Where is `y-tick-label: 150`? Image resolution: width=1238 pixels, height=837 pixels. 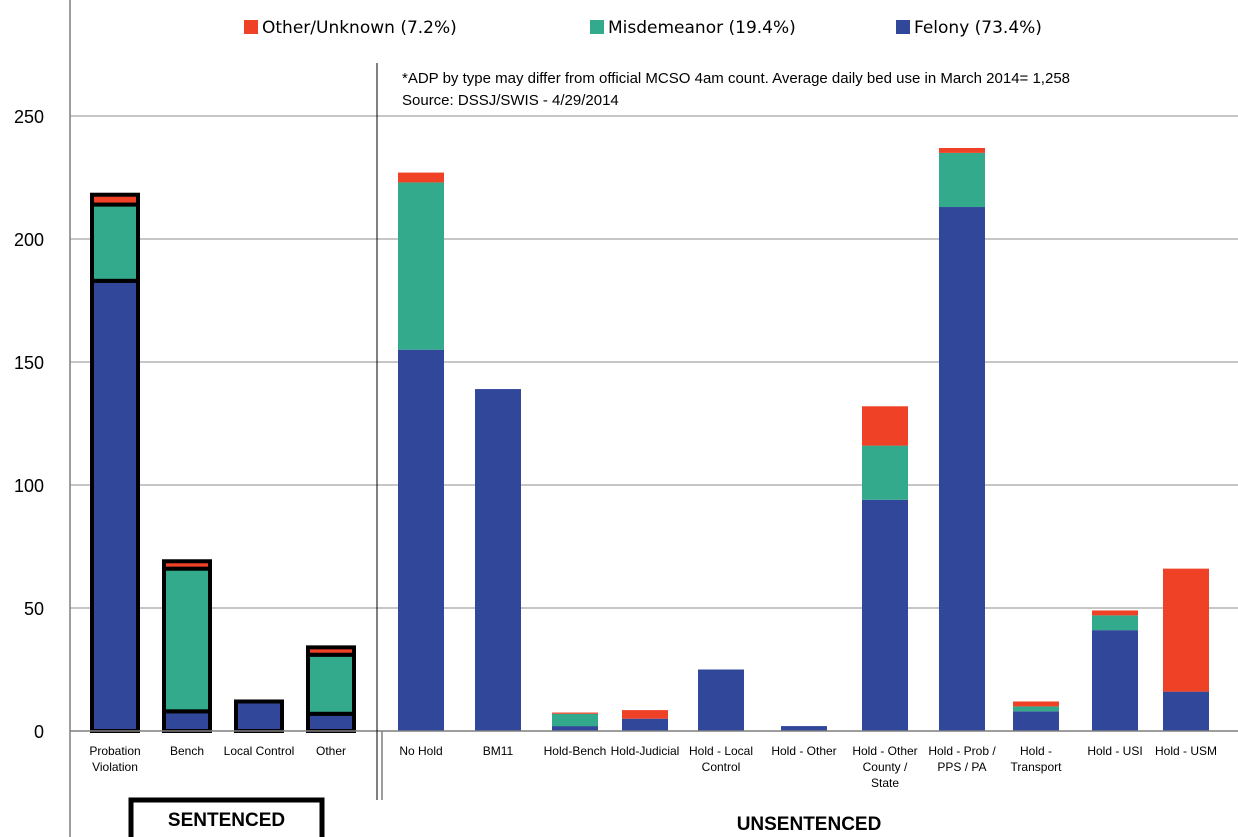
y-tick-label: 150 is located at coordinates (29, 363).